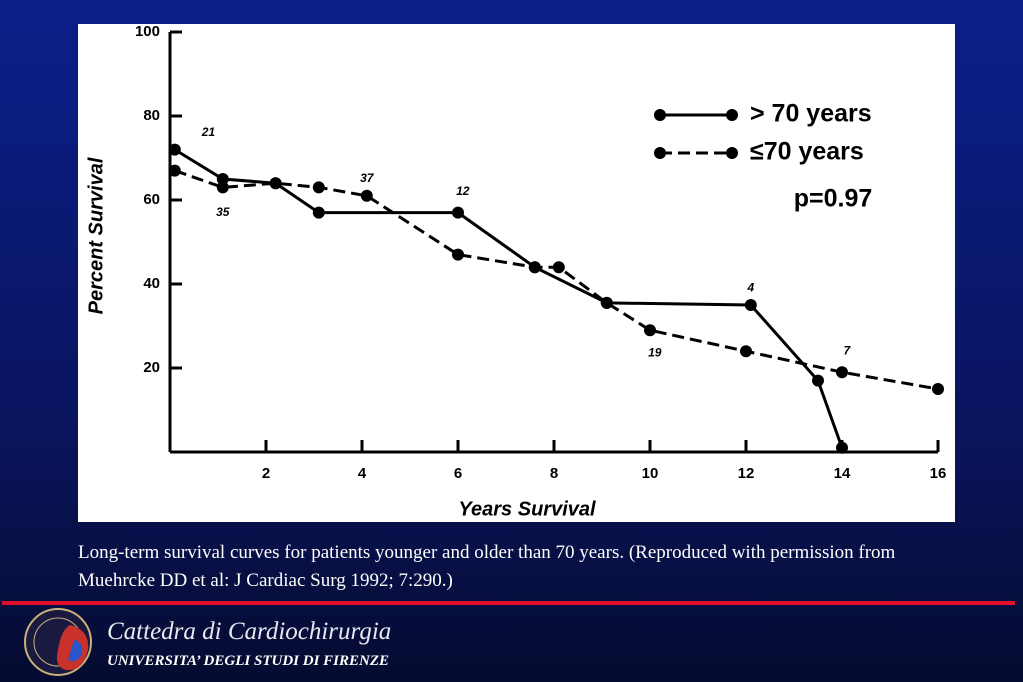  Describe the element at coordinates (362, 473) in the screenshot. I see `x-tick-label: 4` at that location.